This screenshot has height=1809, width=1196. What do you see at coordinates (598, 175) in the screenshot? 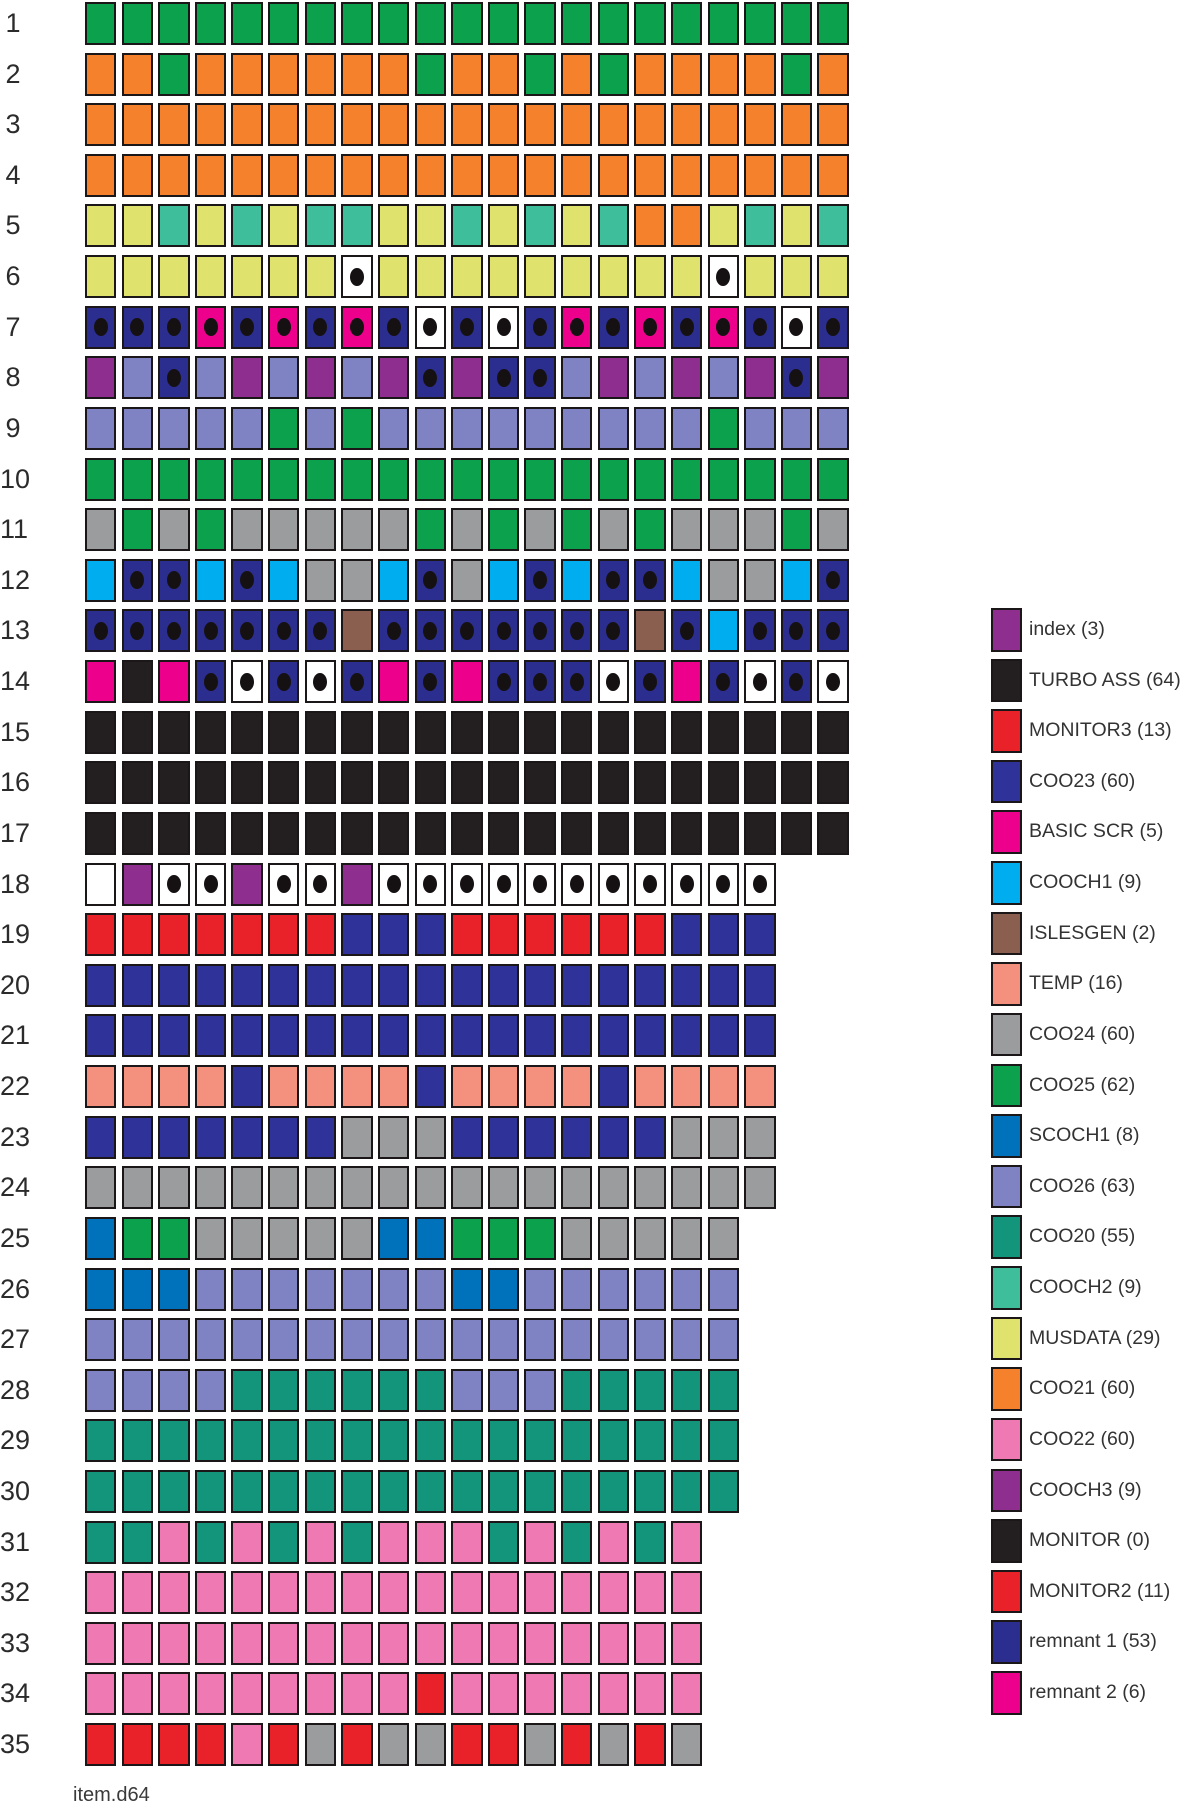
I see `track-row-4: 4` at bounding box center [598, 175].